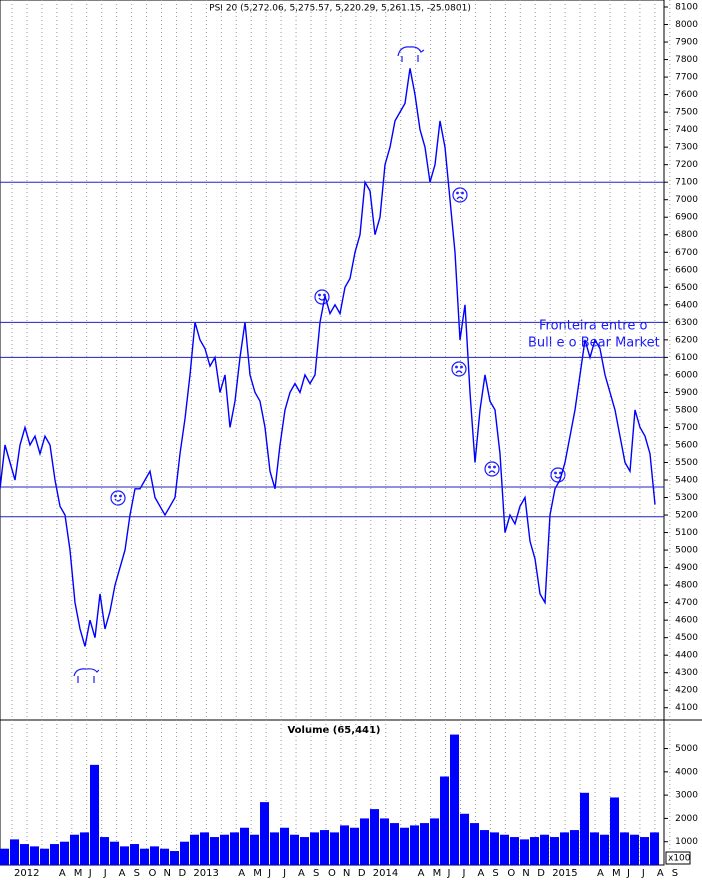 The height and width of the screenshot is (880, 702). What do you see at coordinates (686, 603) in the screenshot?
I see `y-tick-label: 4700` at bounding box center [686, 603].